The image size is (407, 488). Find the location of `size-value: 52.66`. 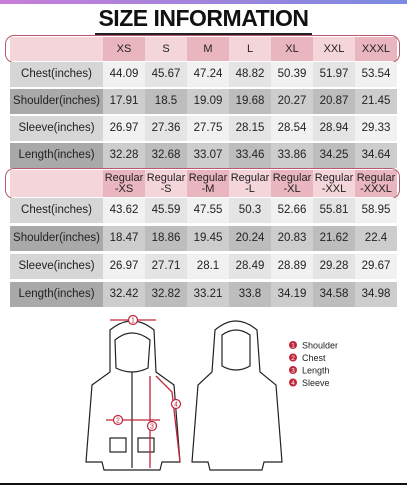

size-value: 52.66 is located at coordinates (292, 210).